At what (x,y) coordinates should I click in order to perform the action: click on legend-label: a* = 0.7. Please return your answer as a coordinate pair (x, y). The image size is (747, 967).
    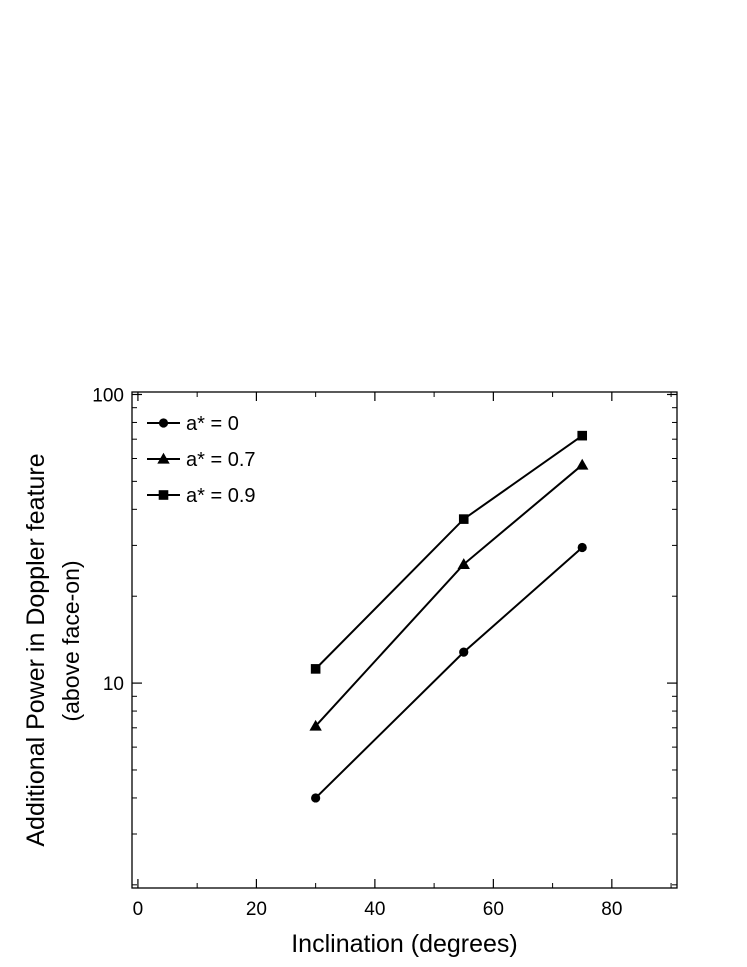
    Looking at the image, I should click on (221, 460).